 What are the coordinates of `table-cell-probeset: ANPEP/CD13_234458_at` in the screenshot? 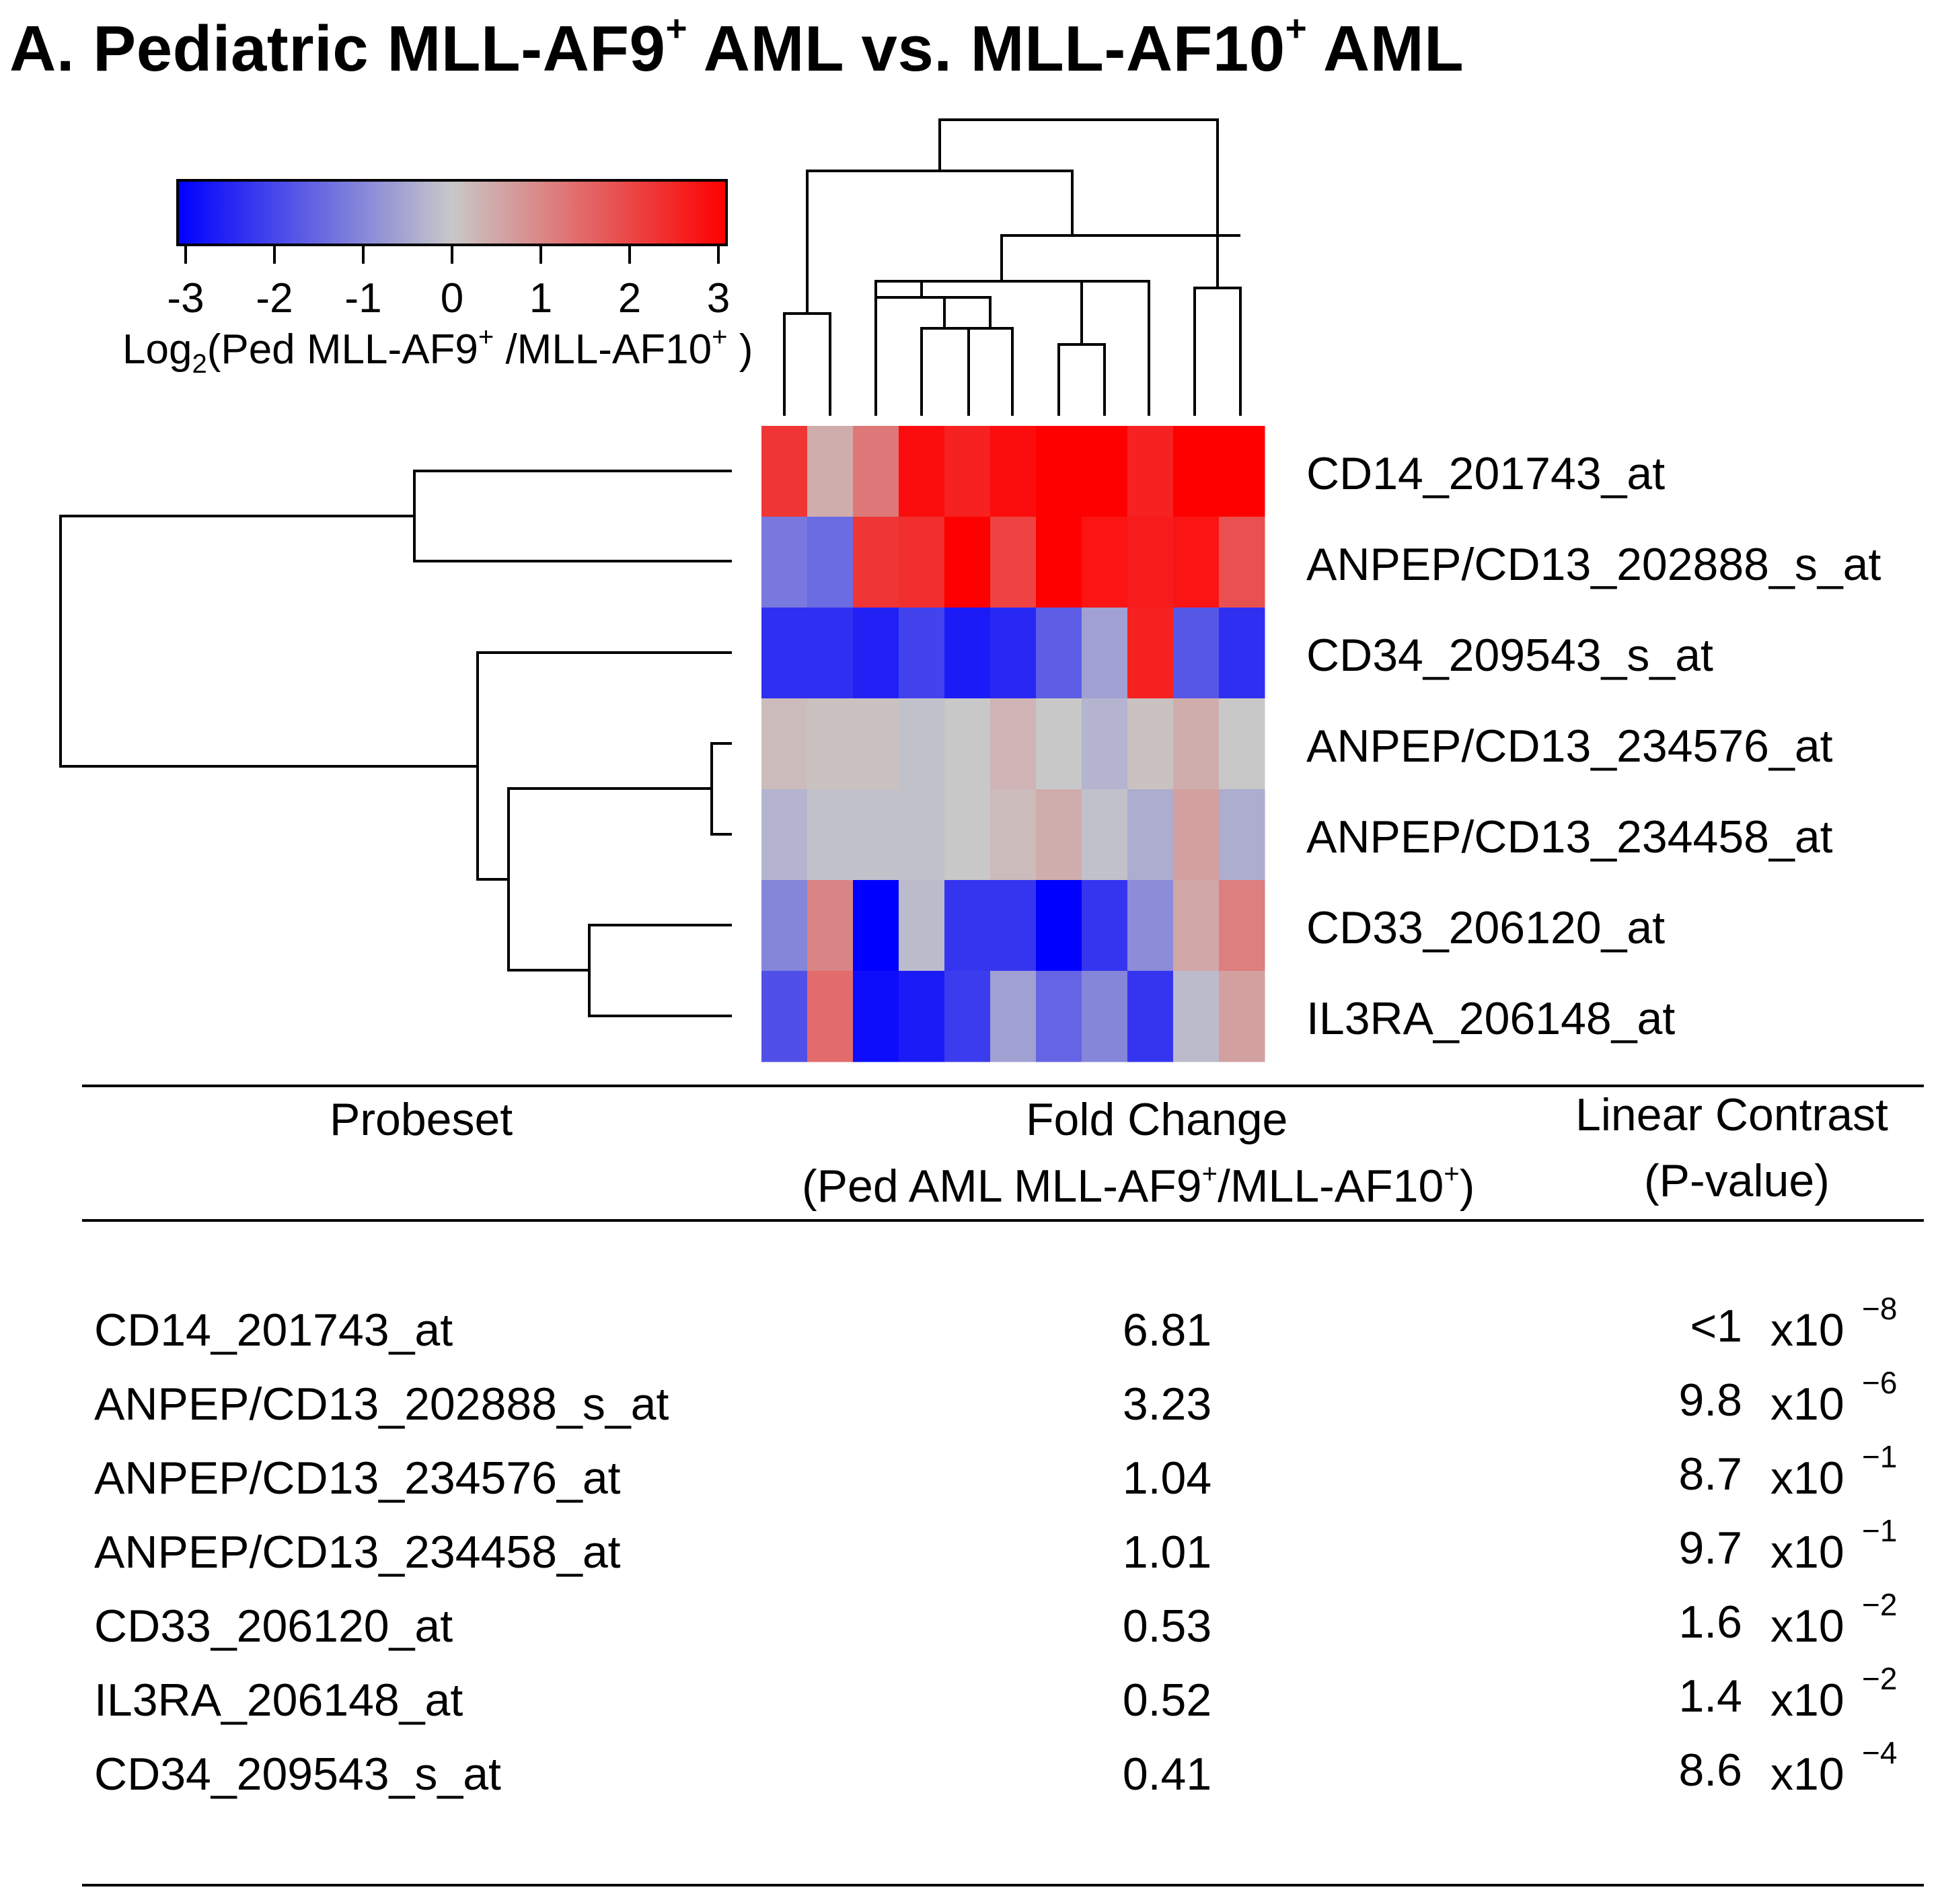 It's located at (357, 1553).